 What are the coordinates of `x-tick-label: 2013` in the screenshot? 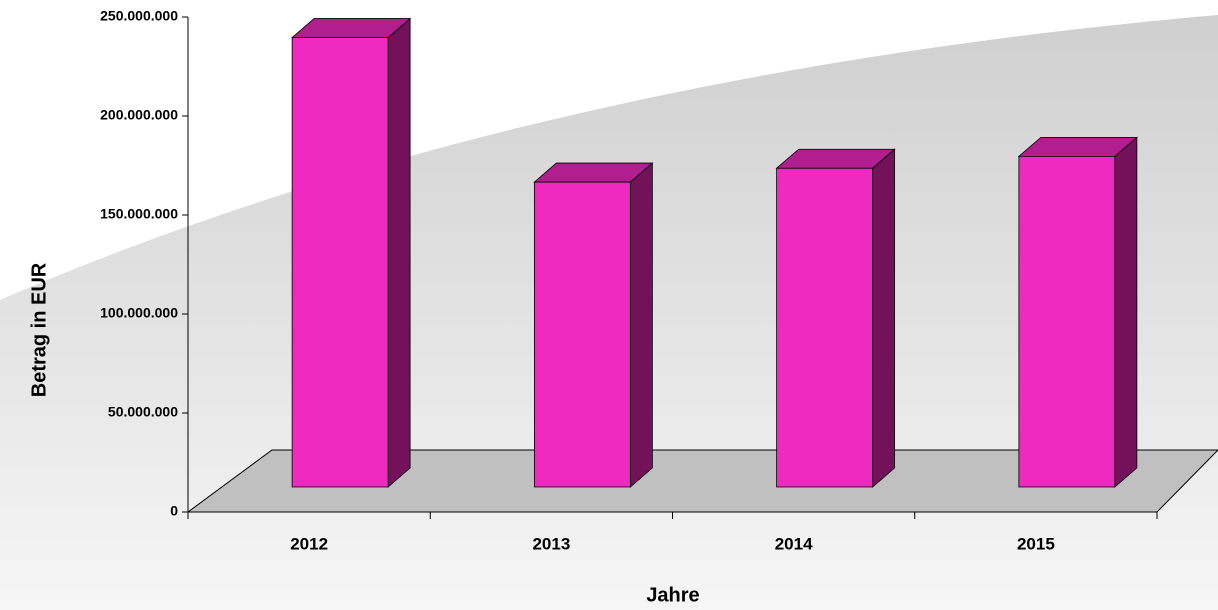 It's located at (551, 543).